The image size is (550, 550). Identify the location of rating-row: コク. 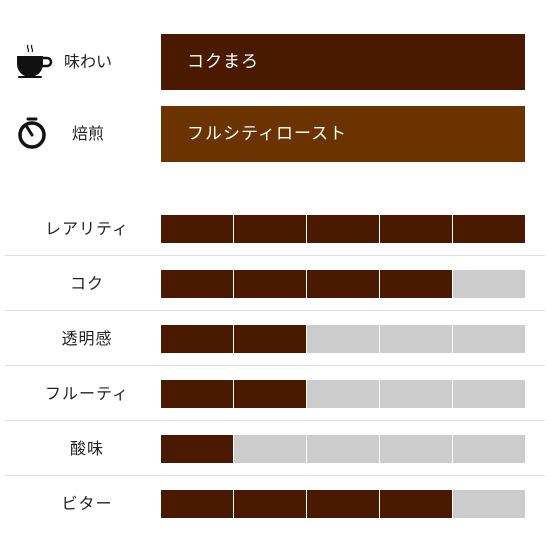
(275, 283).